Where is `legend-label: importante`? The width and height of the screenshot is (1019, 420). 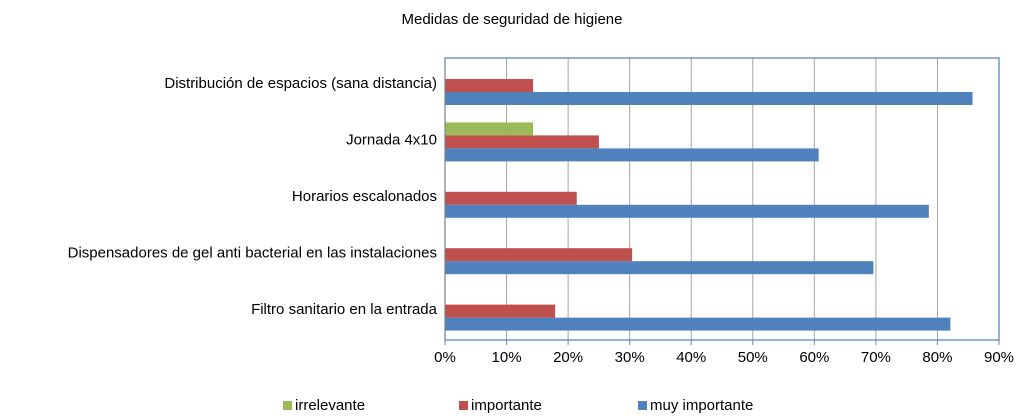
legend-label: importante is located at coordinates (506, 405).